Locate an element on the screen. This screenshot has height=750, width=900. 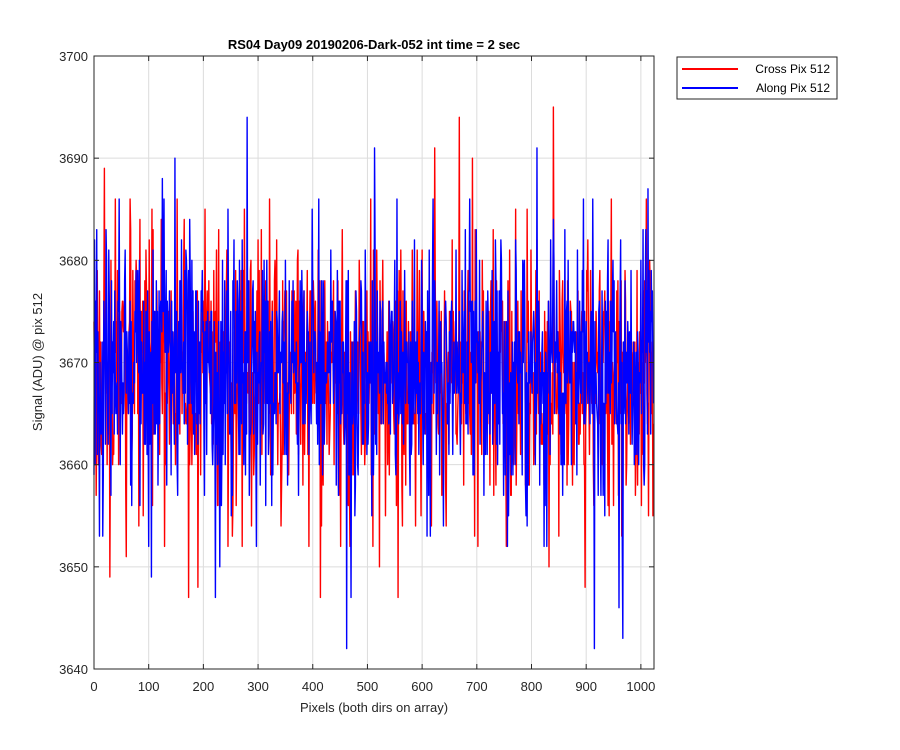
y-tick-label: 3690 is located at coordinates (73, 158).